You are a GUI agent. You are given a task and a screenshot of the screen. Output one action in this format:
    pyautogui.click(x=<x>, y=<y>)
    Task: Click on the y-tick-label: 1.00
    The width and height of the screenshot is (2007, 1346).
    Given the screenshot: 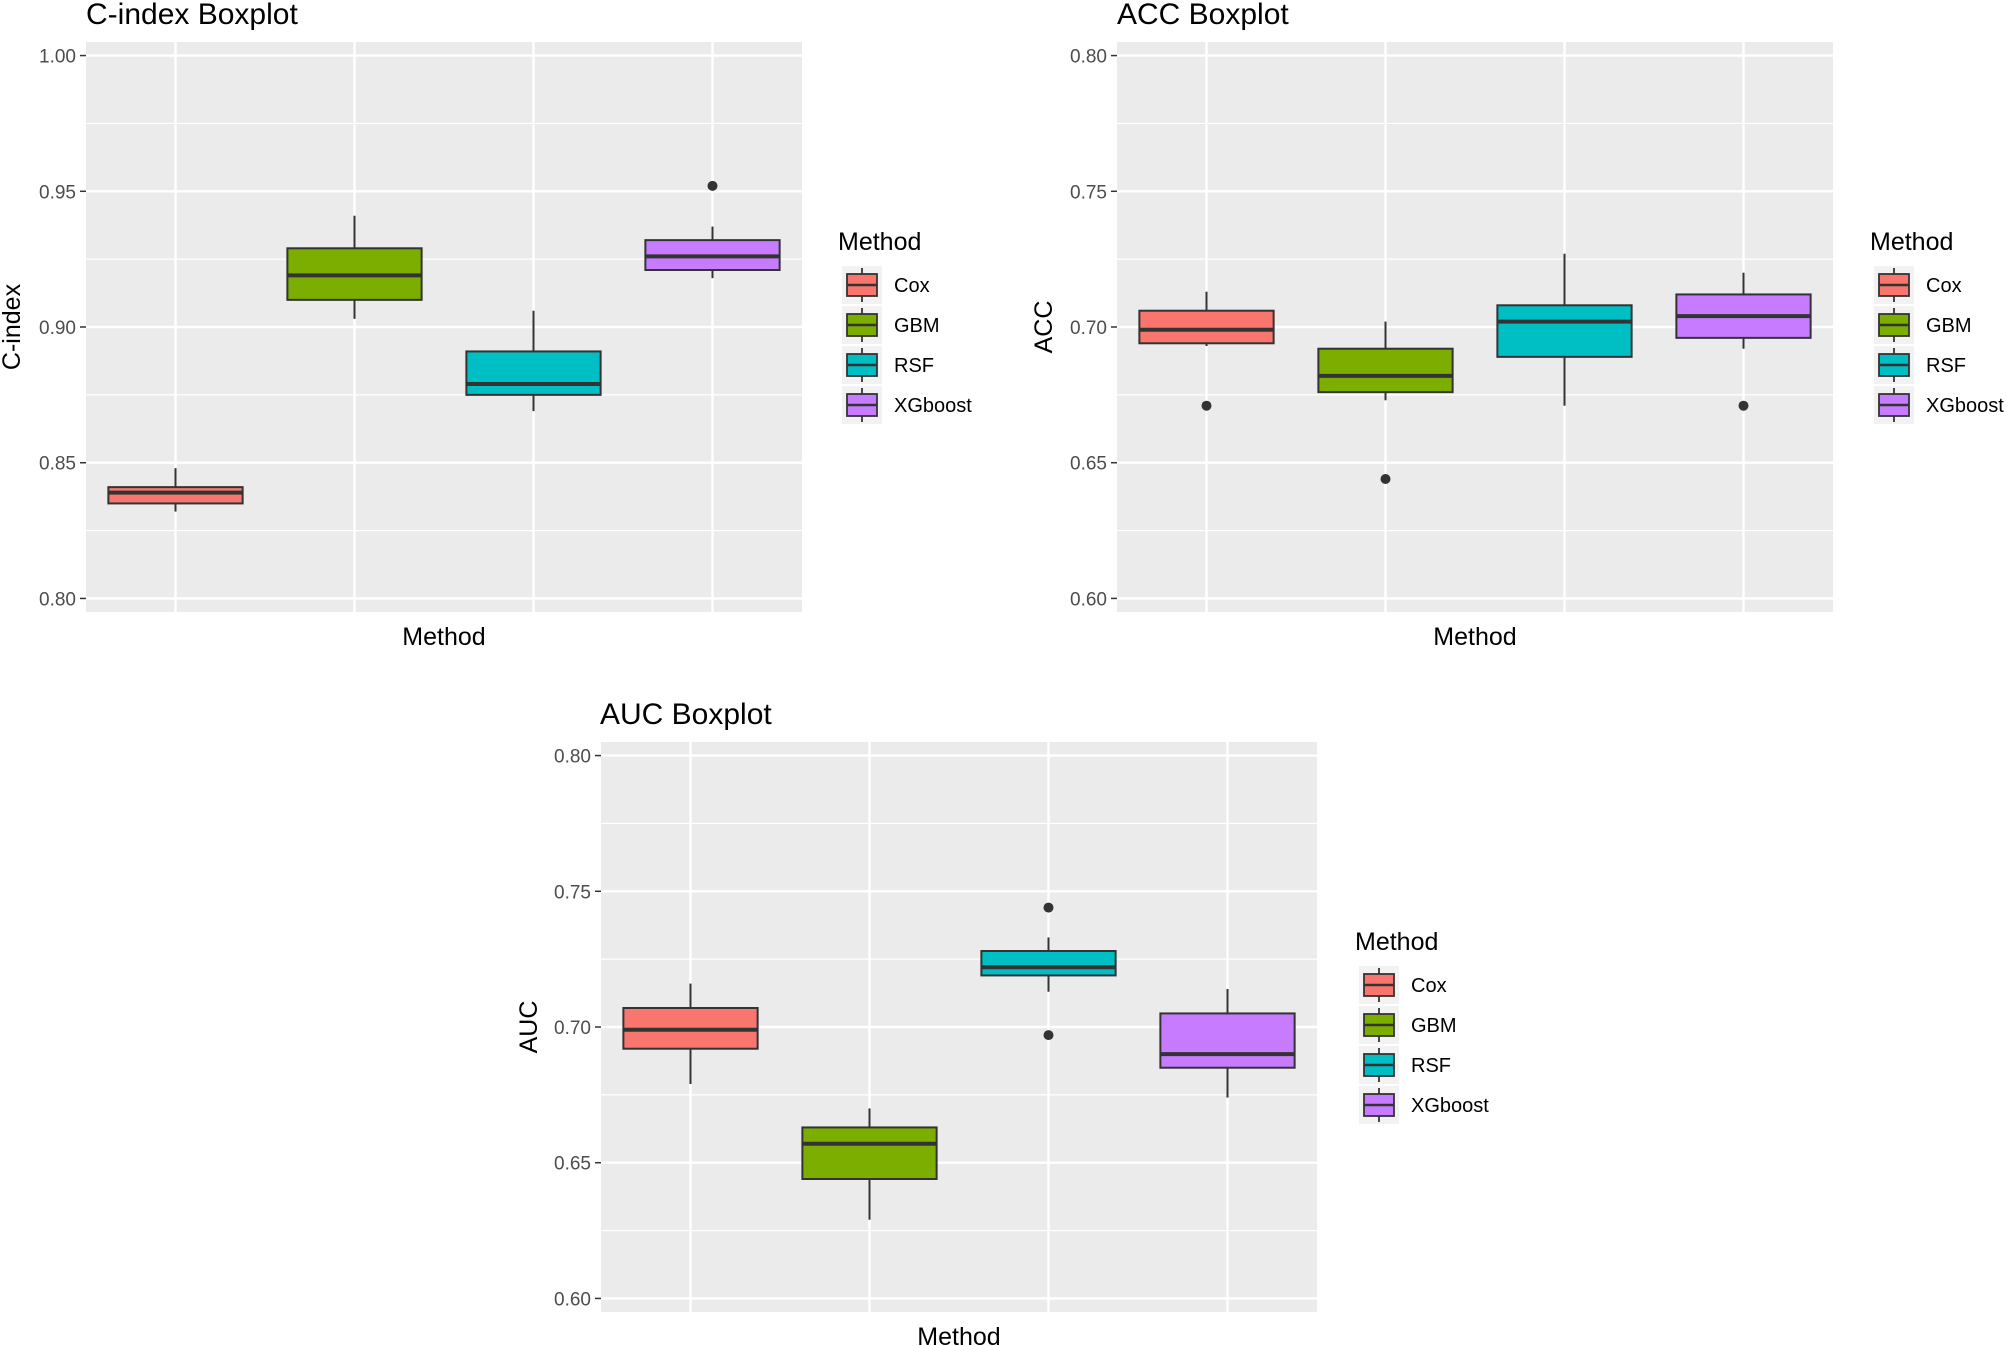 What is the action you would take?
    pyautogui.click(x=57, y=57)
    